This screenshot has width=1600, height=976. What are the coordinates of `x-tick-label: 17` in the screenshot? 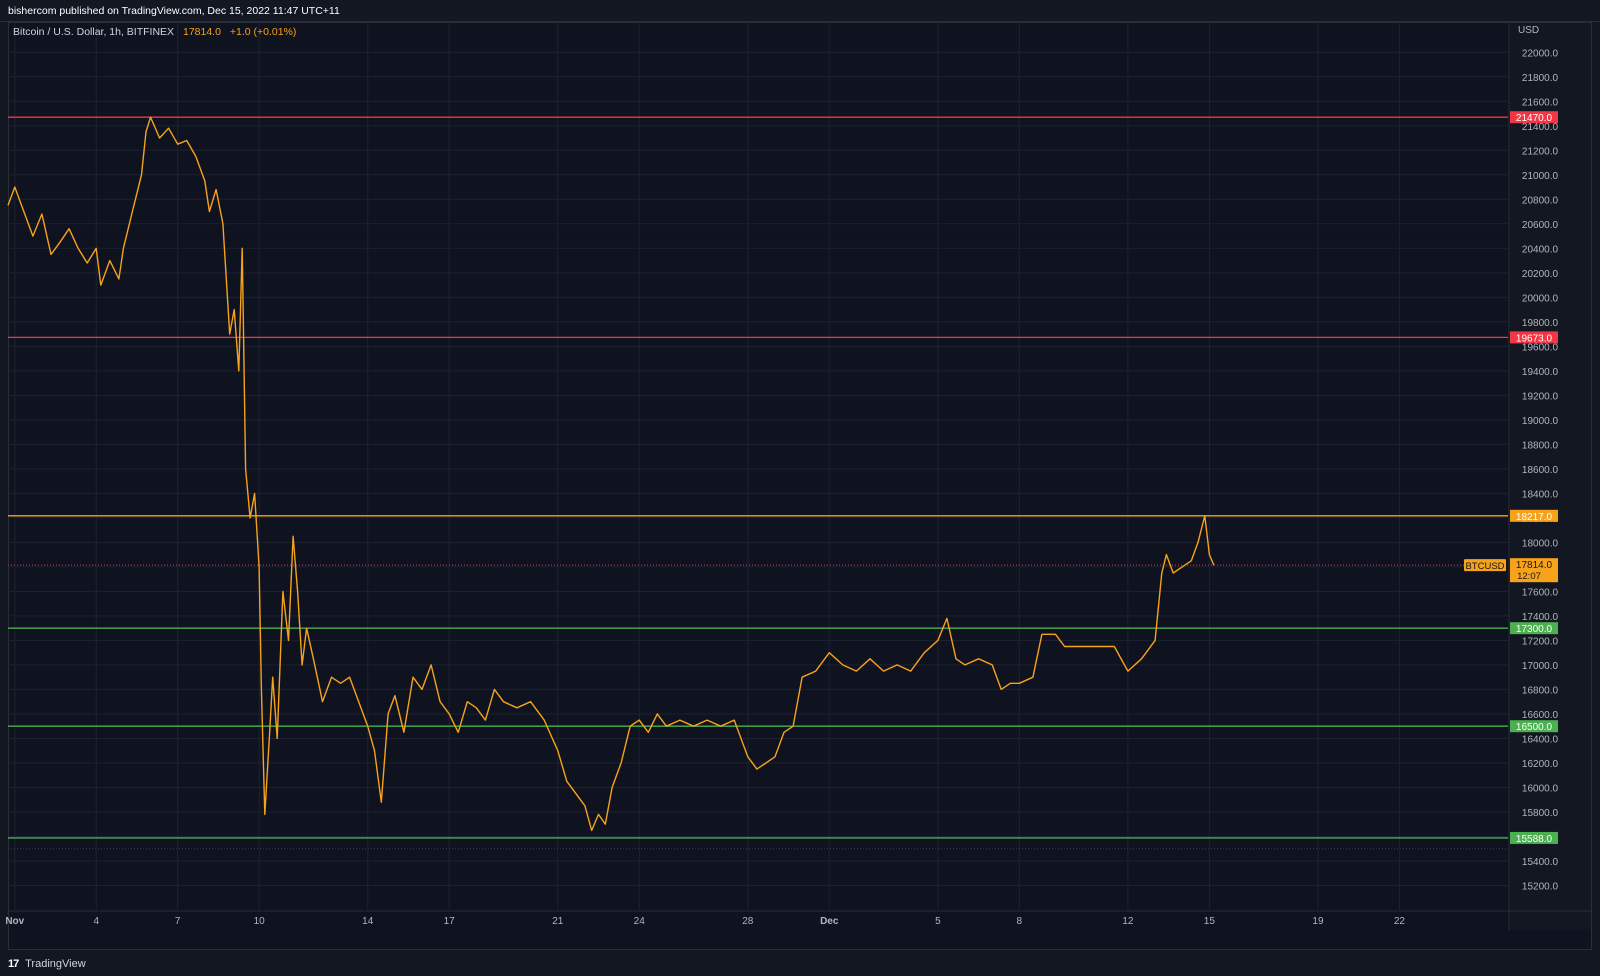 It's located at (450, 921).